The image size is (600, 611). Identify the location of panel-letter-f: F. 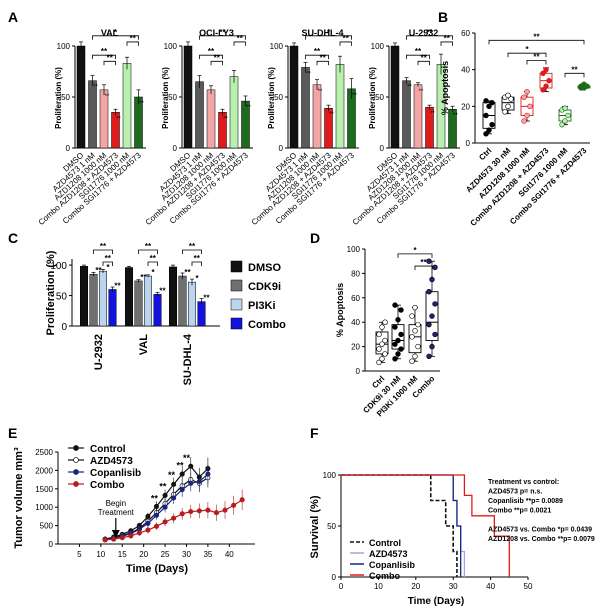
(314, 433).